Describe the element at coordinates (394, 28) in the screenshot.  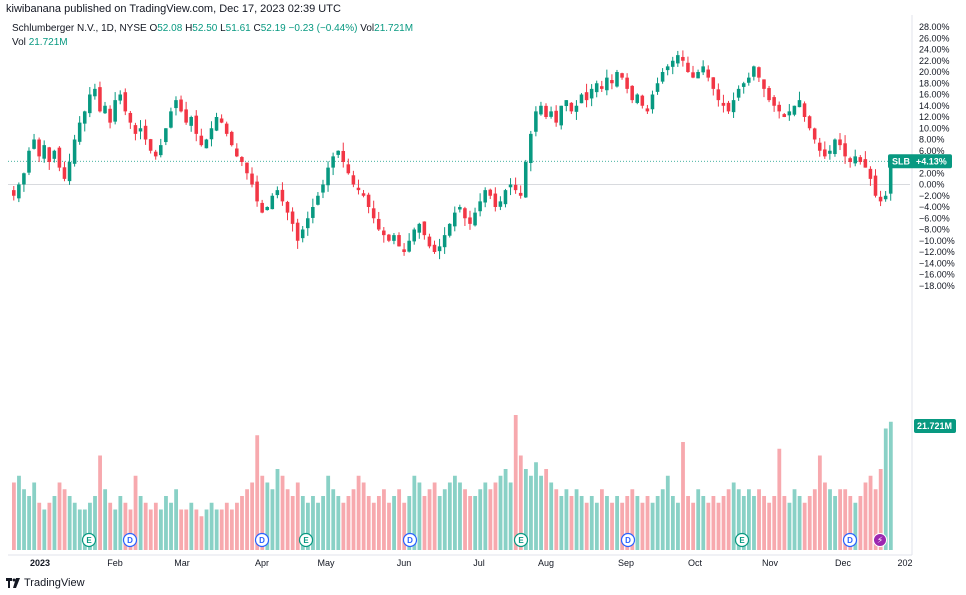
I see `legend-vol: 21.721M` at that location.